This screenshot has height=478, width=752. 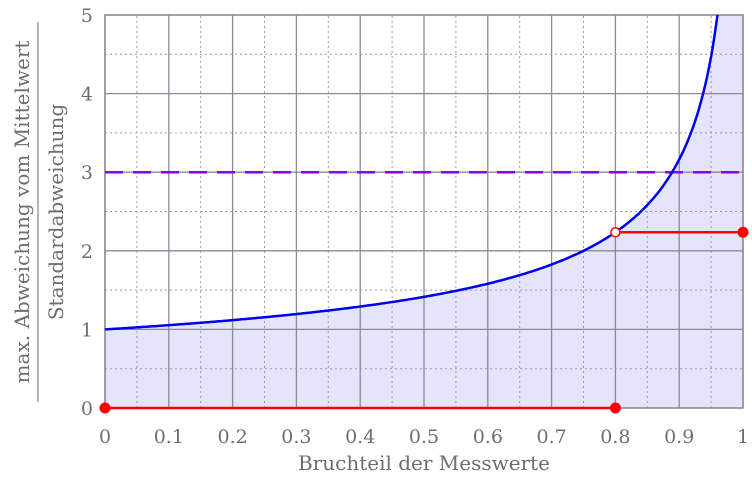 What do you see at coordinates (87, 16) in the screenshot?
I see `y-tick-label: 5` at bounding box center [87, 16].